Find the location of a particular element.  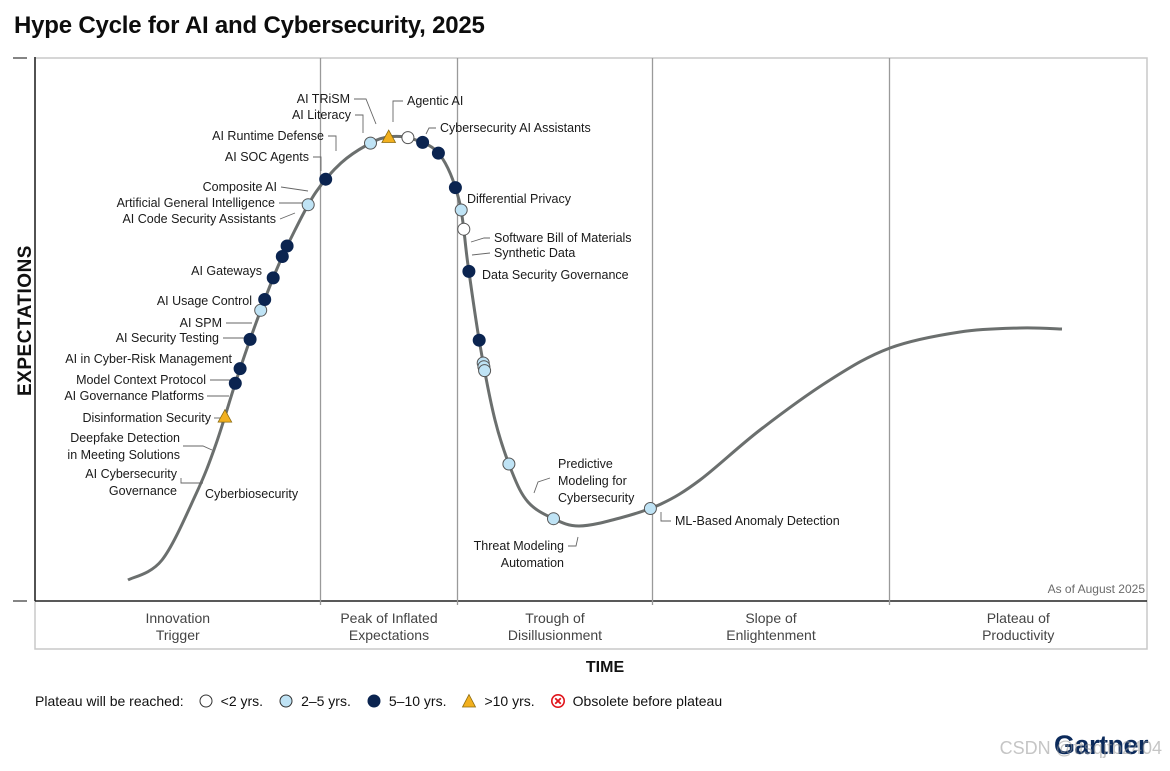

legend-label: Obsolete before plateau is located at coordinates (647, 701).